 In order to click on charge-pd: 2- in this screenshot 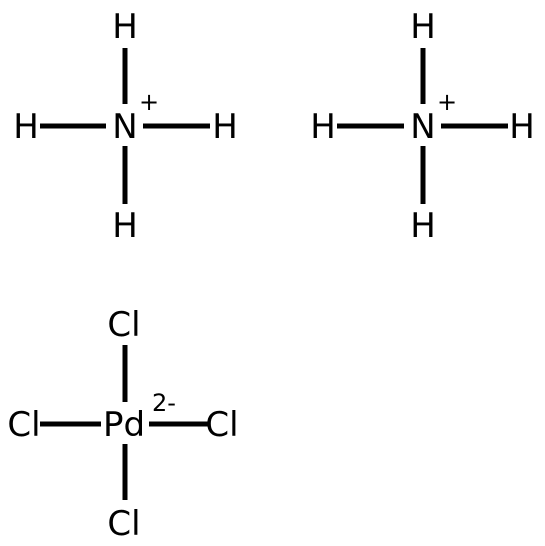, I will do `click(164, 403)`.